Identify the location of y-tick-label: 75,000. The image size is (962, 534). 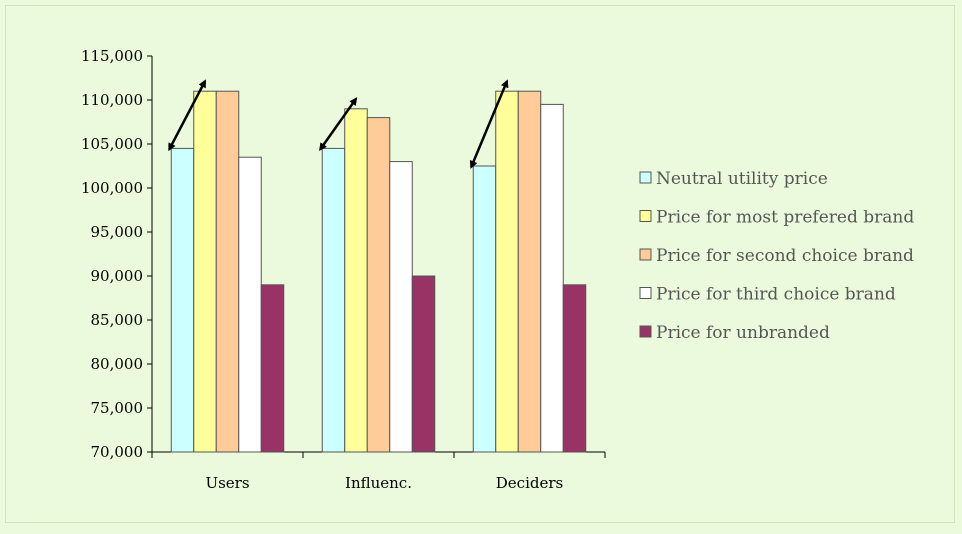
(117, 408).